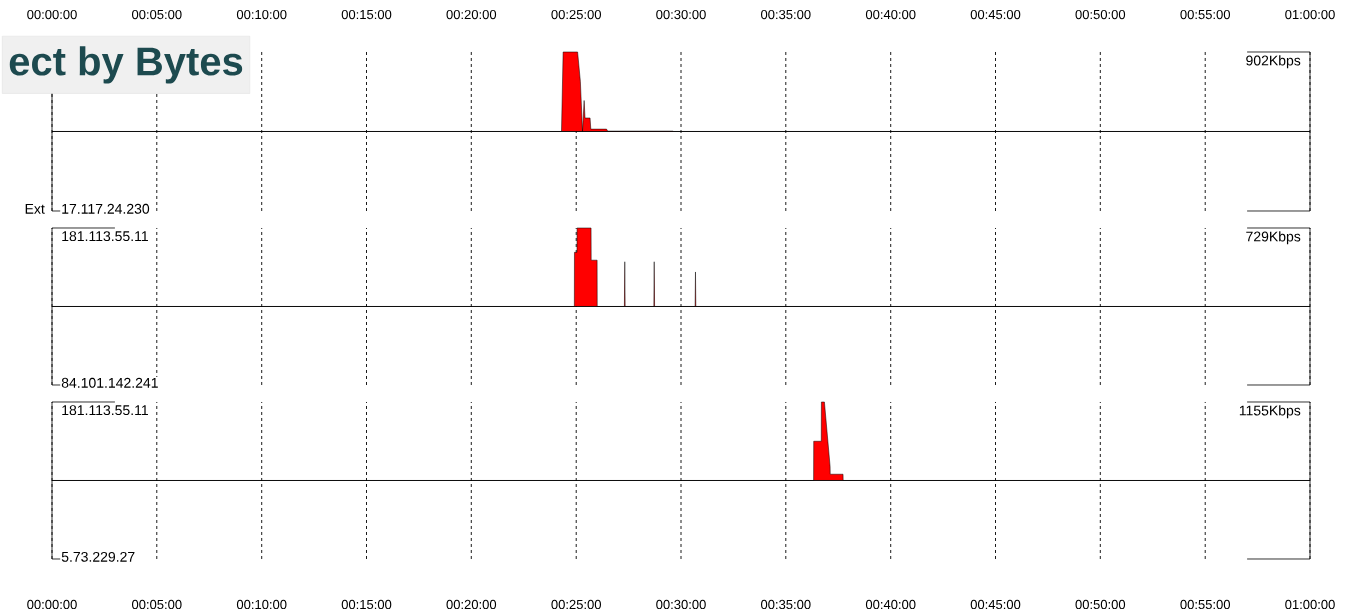 This screenshot has width=1352, height=614. I want to click on annotation: 729Kbps, so click(1273, 238).